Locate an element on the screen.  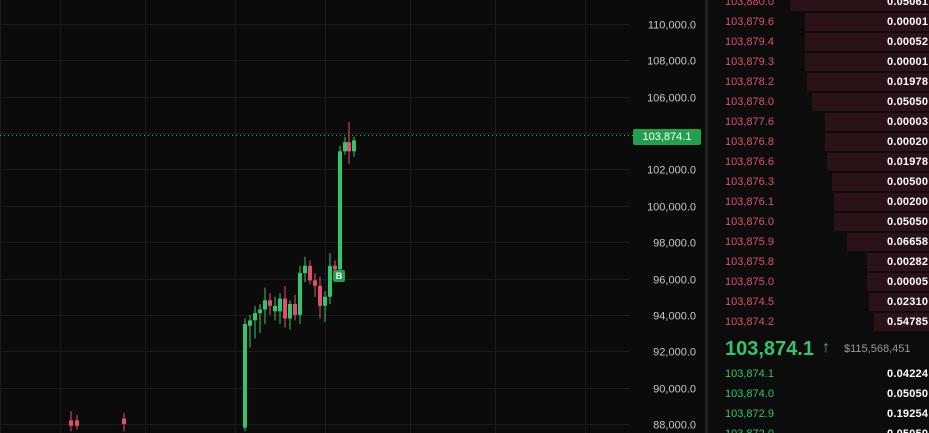
ask-quantity: 0.54785 is located at coordinates (908, 322).